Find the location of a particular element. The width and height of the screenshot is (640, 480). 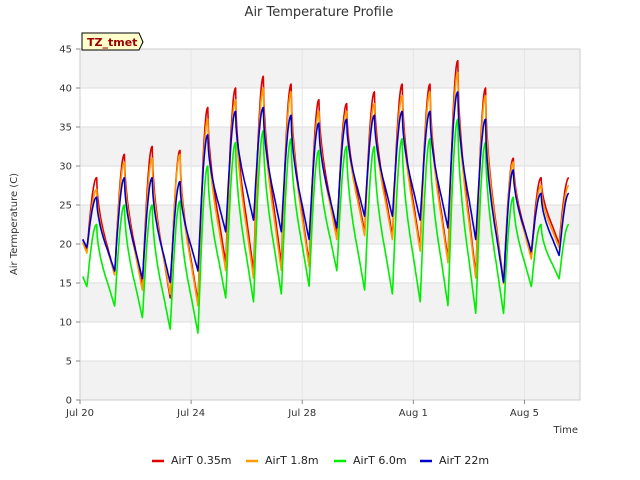

y-tick-label: 35 is located at coordinates (65, 128).